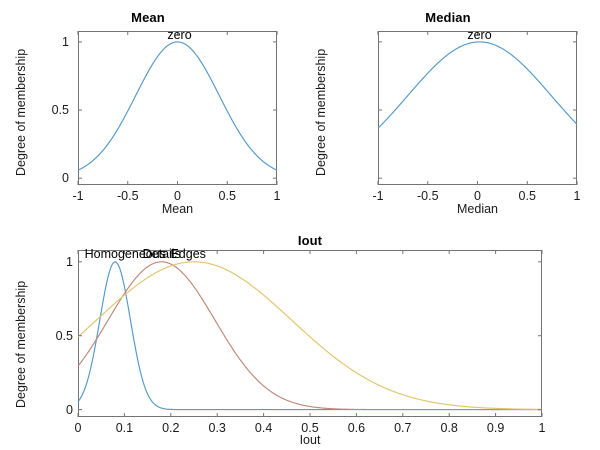 This screenshot has height=450, width=600. What do you see at coordinates (448, 17) in the screenshot?
I see `plot-title-median: Median` at bounding box center [448, 17].